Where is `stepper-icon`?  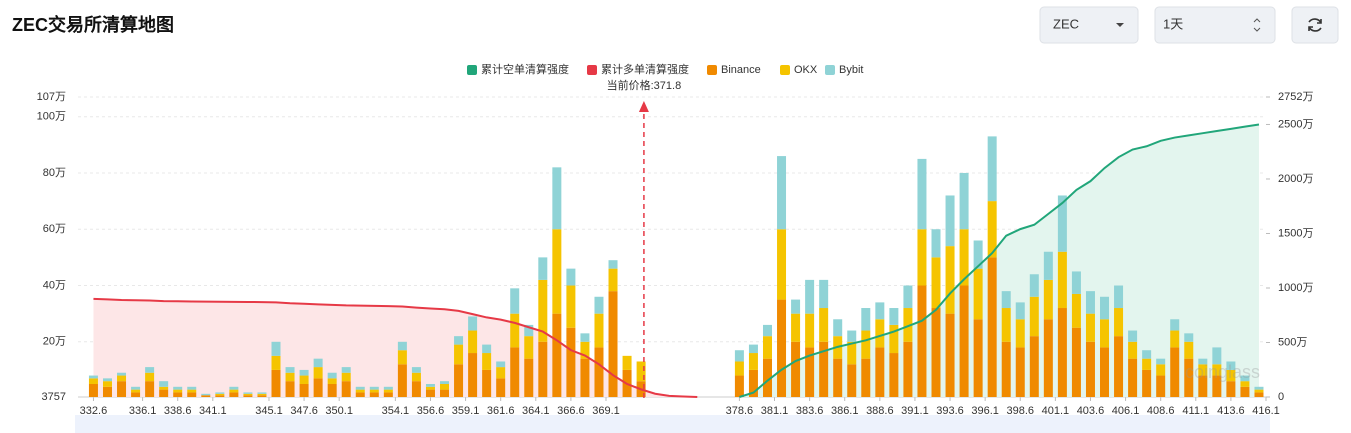 stepper-icon is located at coordinates (1257, 25).